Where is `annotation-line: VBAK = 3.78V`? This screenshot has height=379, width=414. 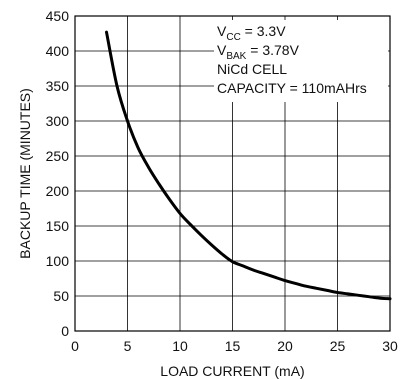
annotation-line: VBAK = 3.78V is located at coordinates (258, 52).